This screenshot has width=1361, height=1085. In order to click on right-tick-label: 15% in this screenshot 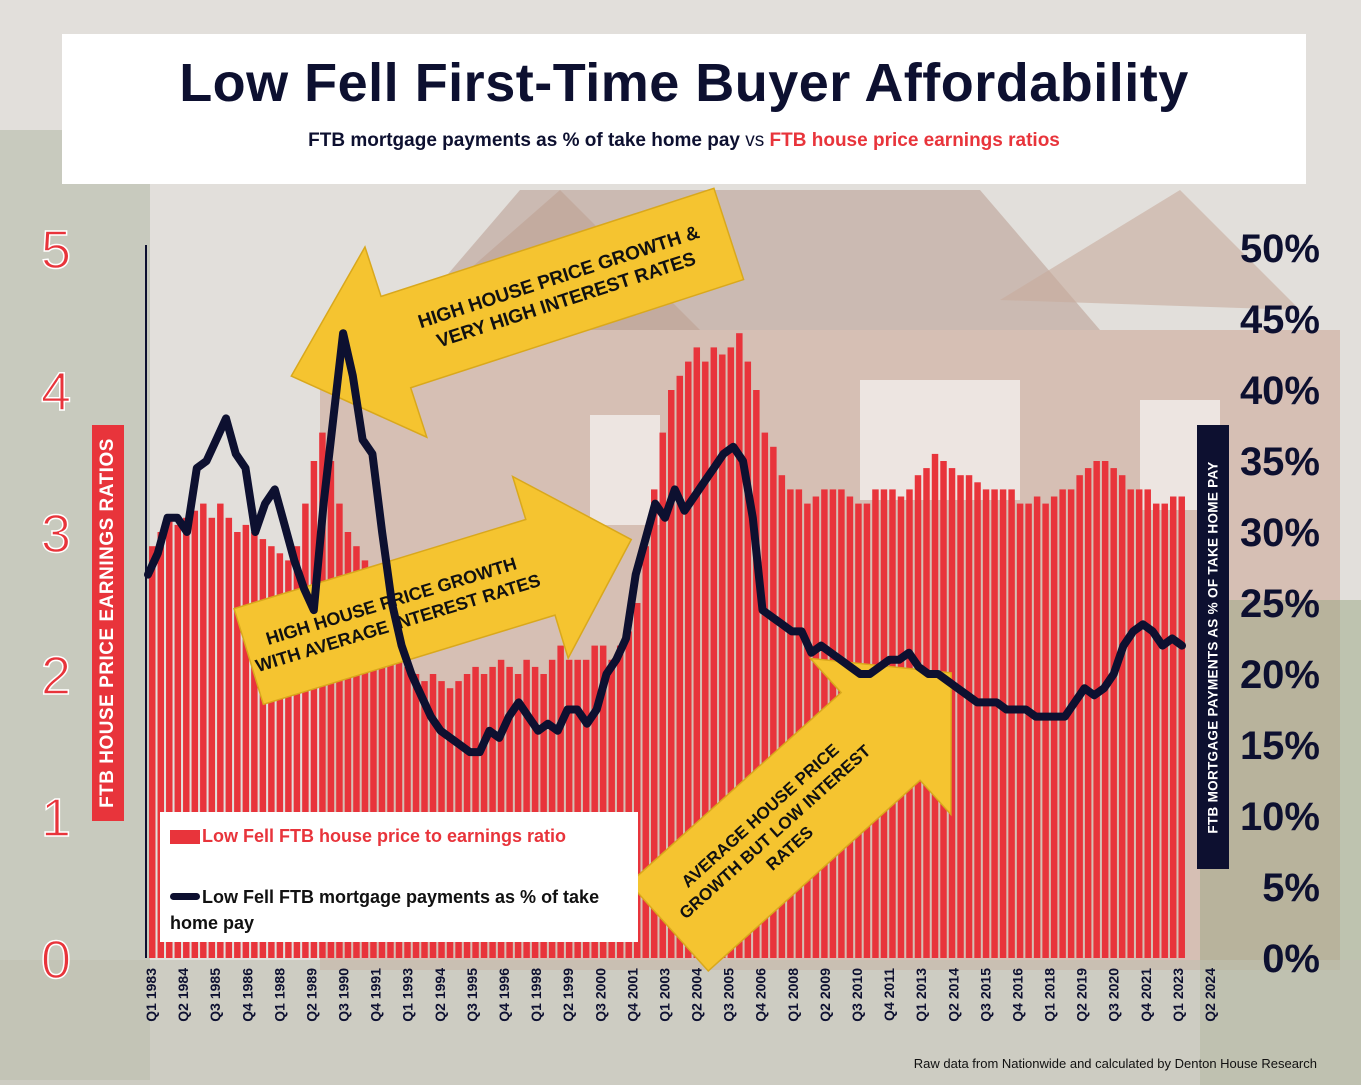, I will do `click(1280, 746)`.